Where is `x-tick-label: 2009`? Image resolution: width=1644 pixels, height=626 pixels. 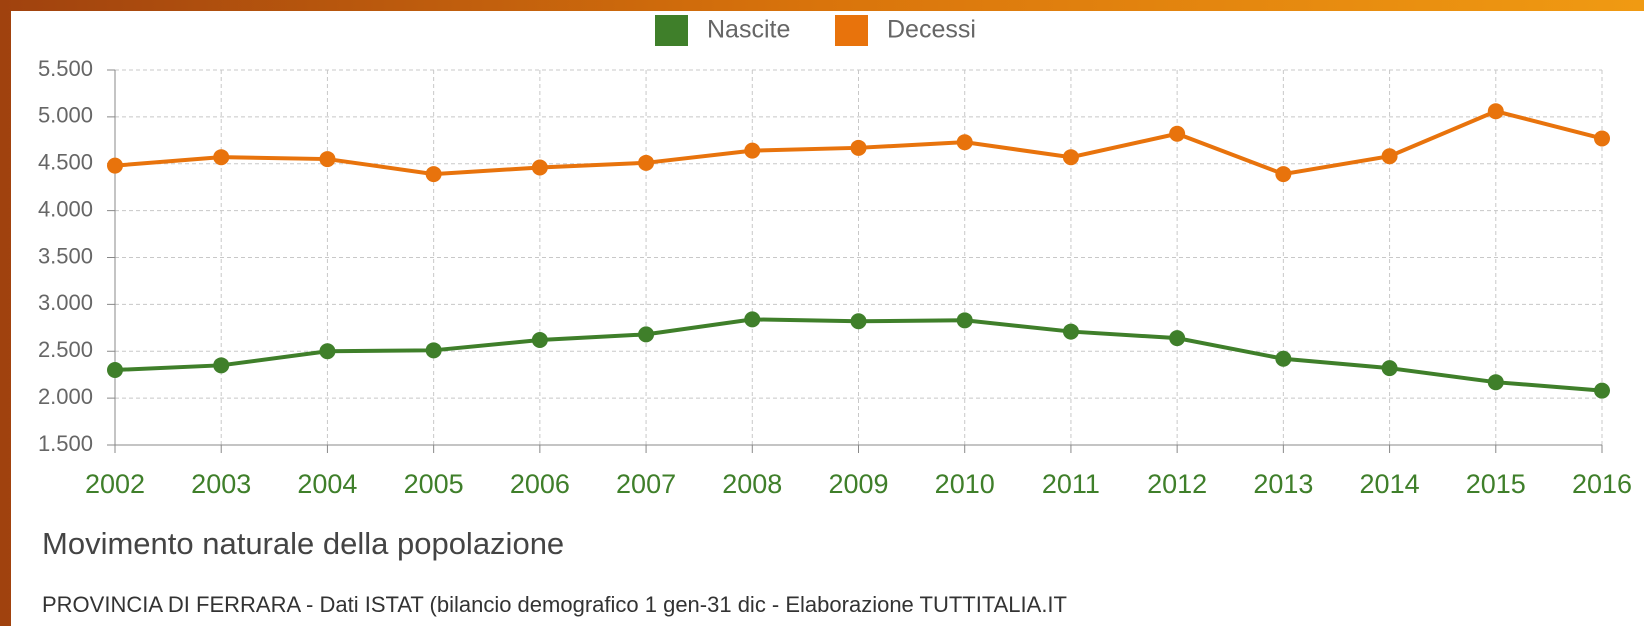
x-tick-label: 2009 is located at coordinates (858, 484).